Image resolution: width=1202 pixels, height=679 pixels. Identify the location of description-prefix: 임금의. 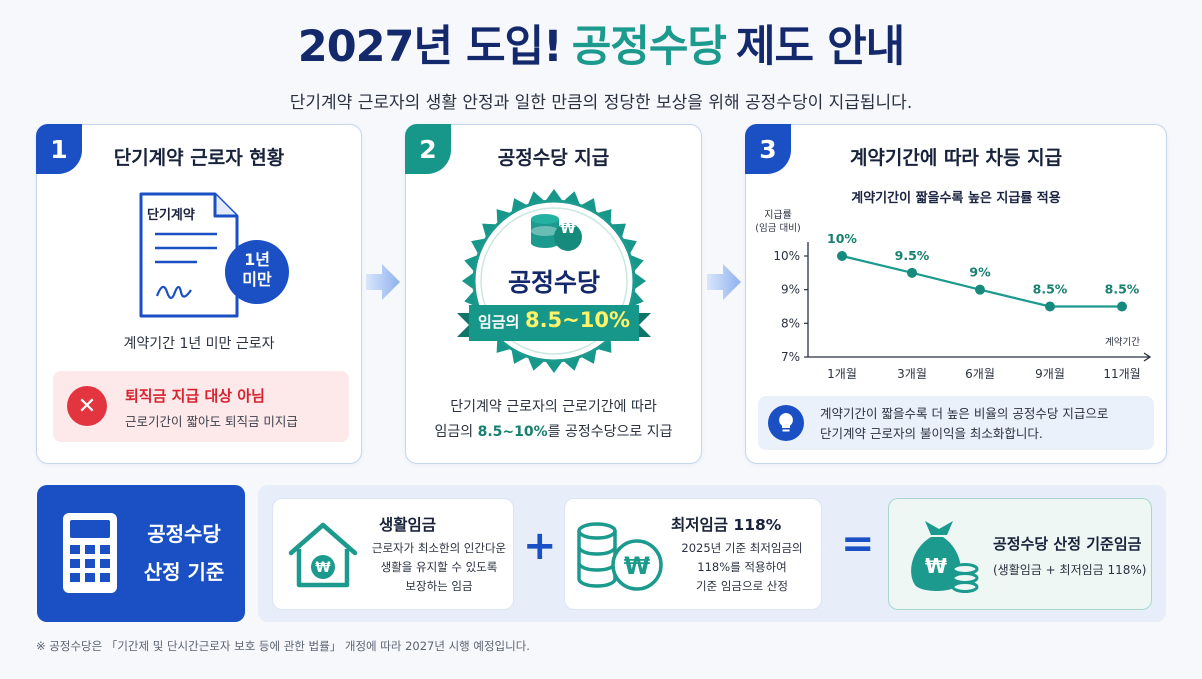
(454, 432).